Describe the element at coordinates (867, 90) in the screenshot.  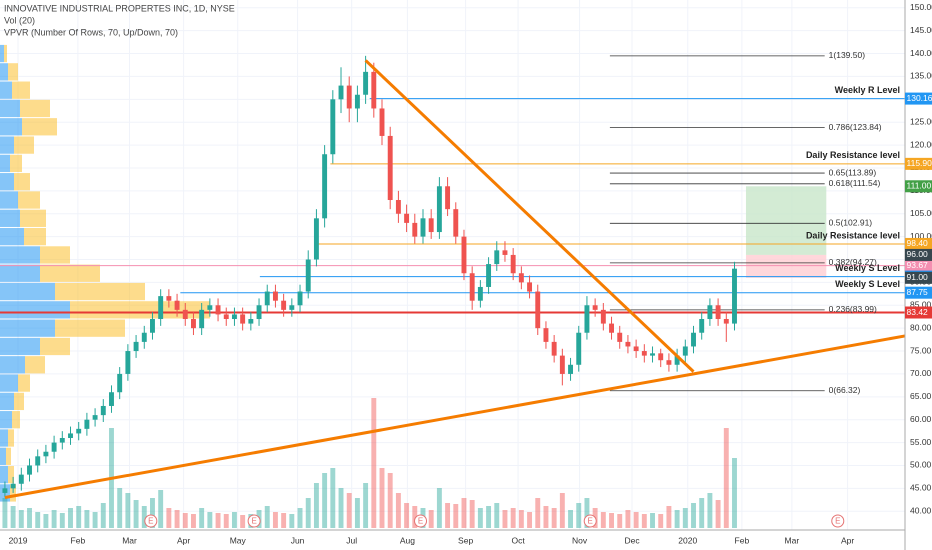
I see `level-label: Weekly R Level` at that location.